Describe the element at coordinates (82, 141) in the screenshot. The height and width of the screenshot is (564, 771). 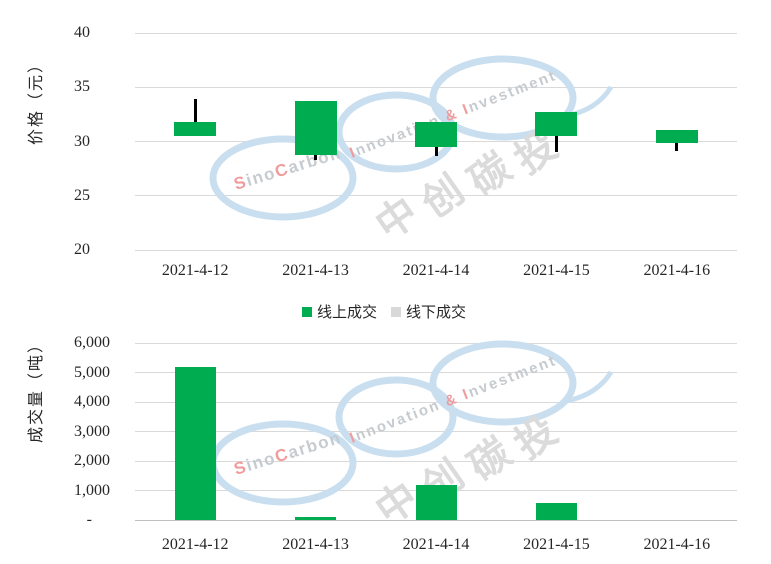
I see `y-tick-label: 30` at that location.